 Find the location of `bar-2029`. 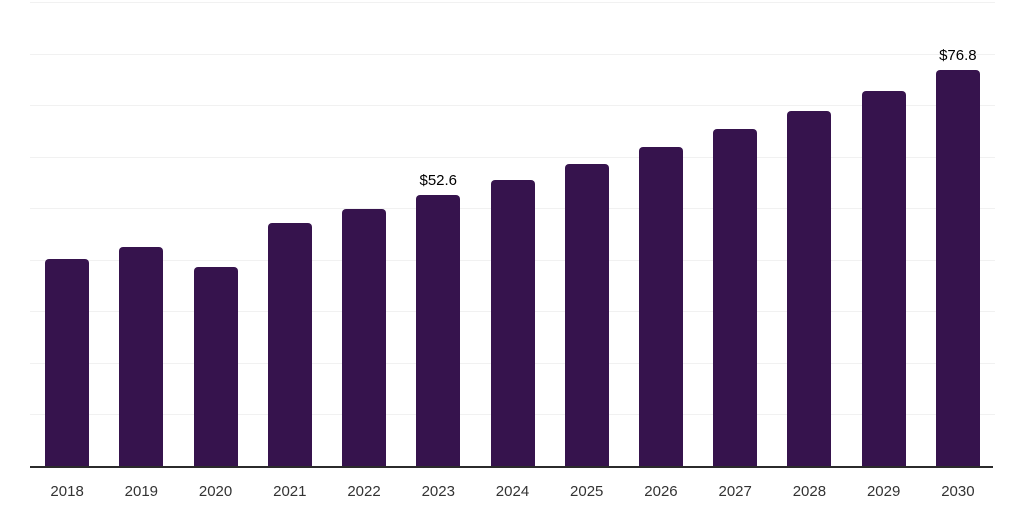

bar-2029 is located at coordinates (883, 278).